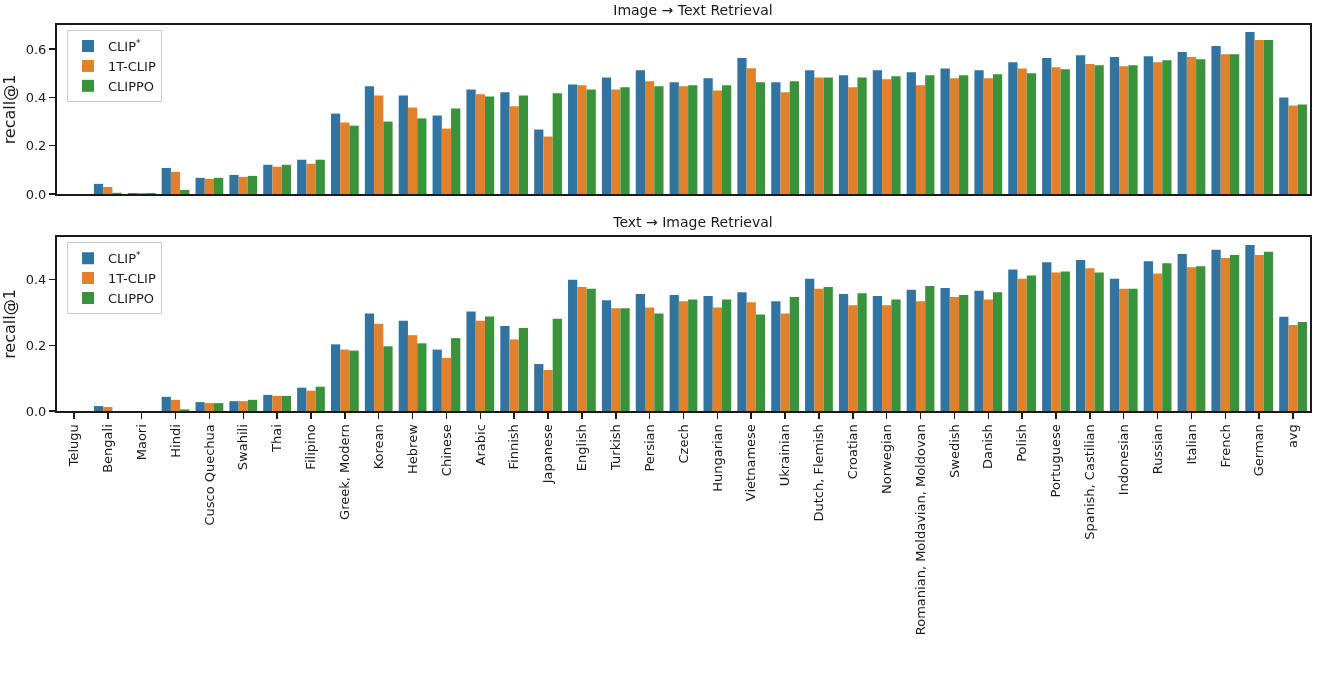  I want to click on x-tick-label: Polish, so click(1022, 443).